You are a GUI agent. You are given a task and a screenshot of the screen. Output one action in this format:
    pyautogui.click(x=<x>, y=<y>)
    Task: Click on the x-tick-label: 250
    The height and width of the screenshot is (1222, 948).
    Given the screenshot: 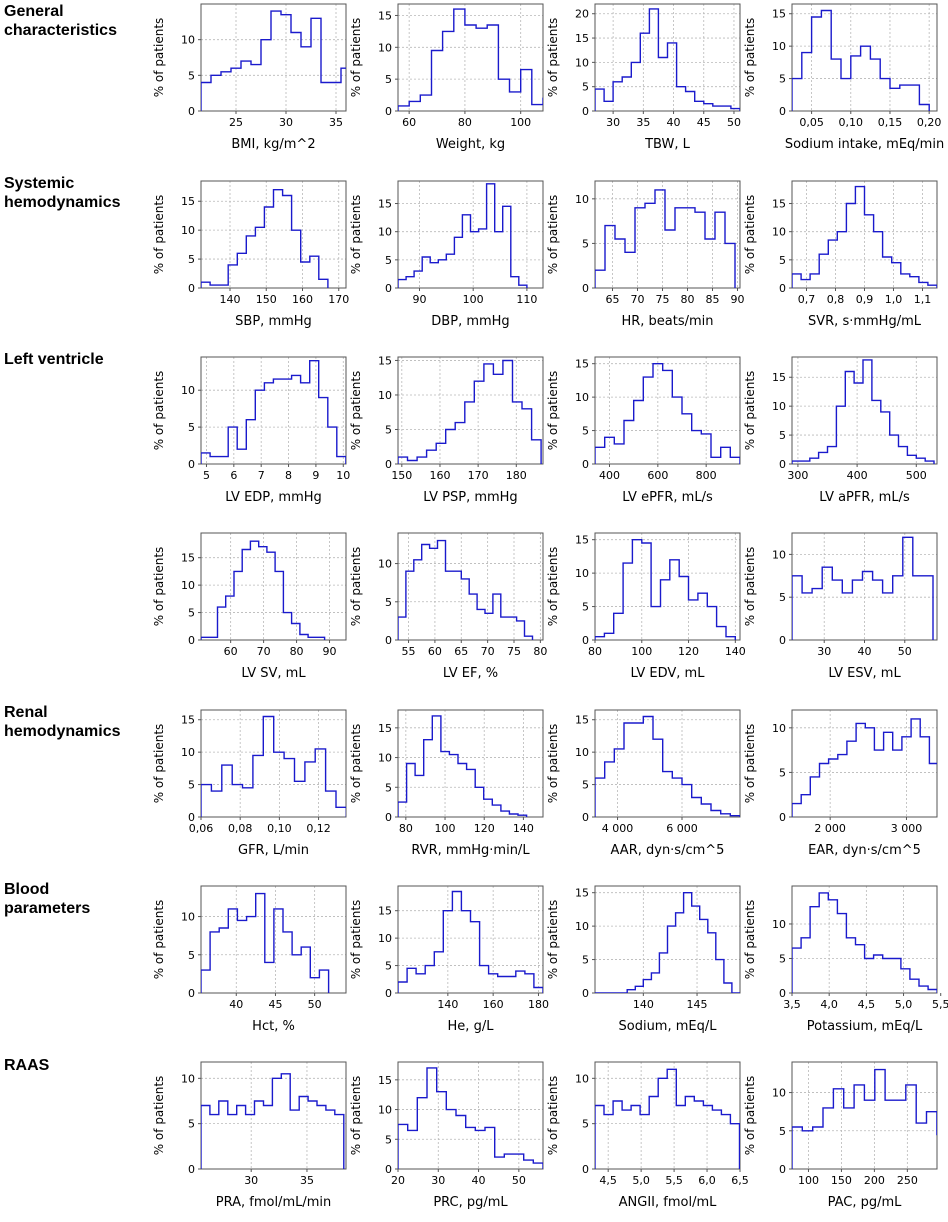 What is the action you would take?
    pyautogui.click(x=907, y=1180)
    